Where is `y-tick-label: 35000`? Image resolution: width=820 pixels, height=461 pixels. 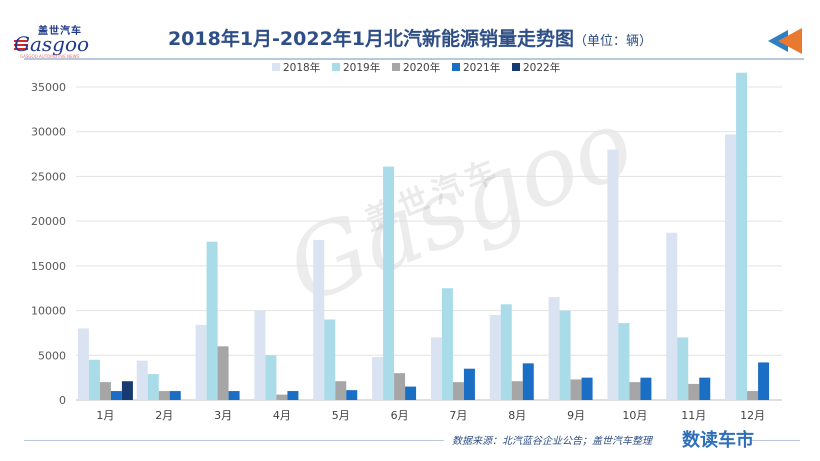 y-tick-label: 35000 is located at coordinates (48, 87).